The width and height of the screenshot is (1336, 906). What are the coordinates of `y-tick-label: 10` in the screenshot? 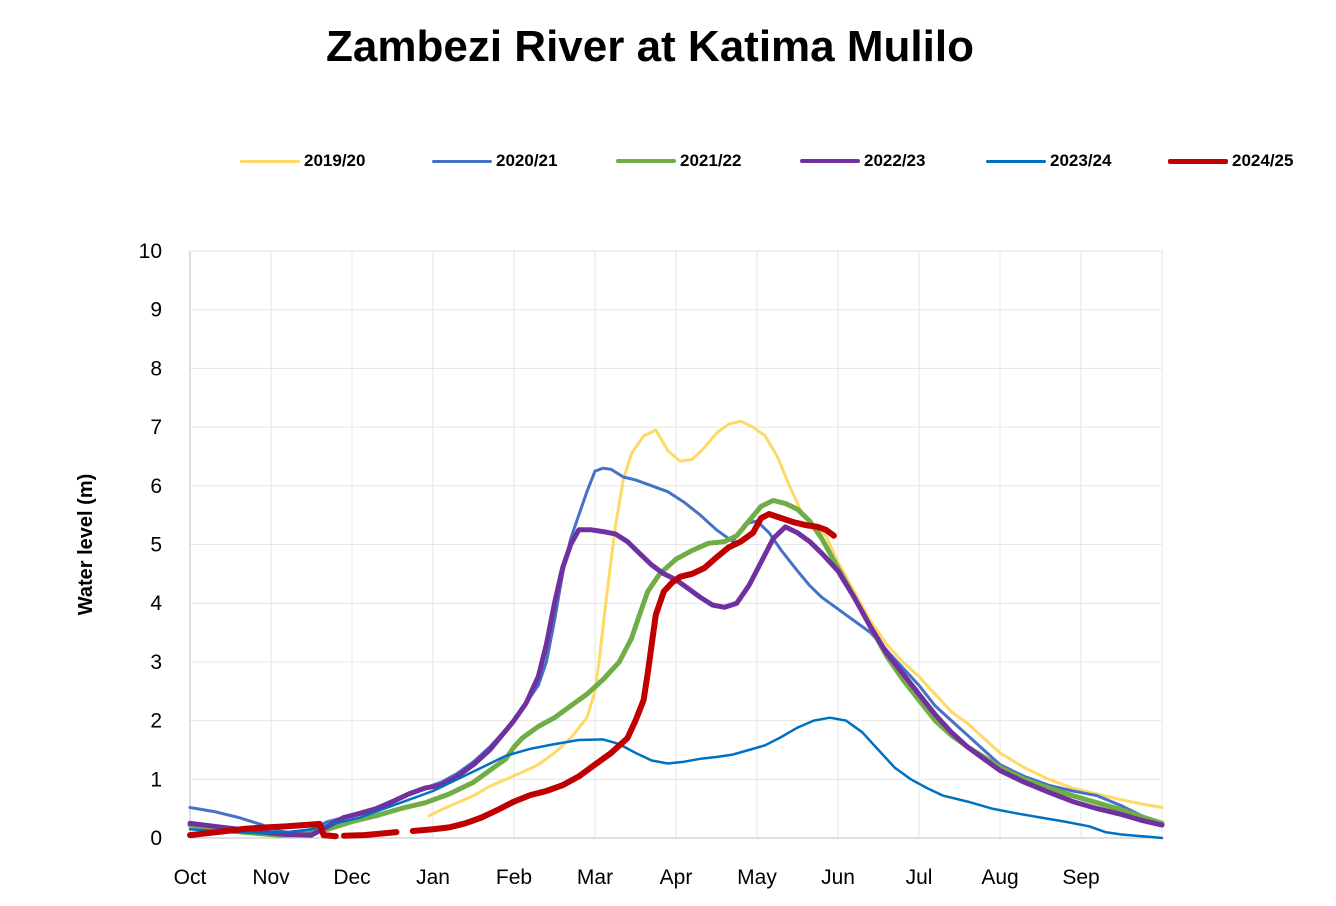 It's located at (150, 251).